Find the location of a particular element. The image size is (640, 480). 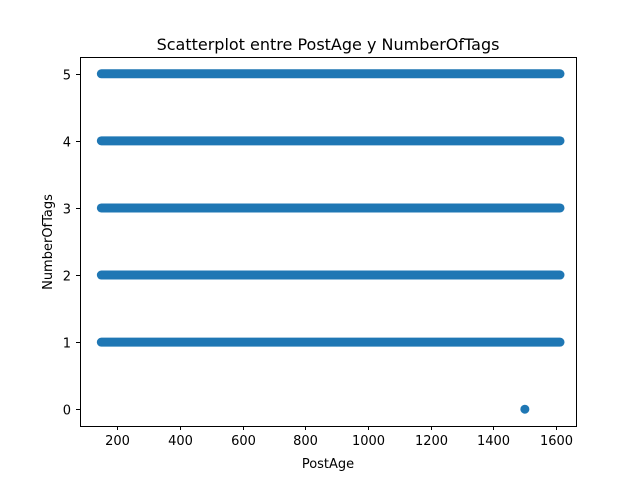

y-tick-label: 5 is located at coordinates (67, 76).